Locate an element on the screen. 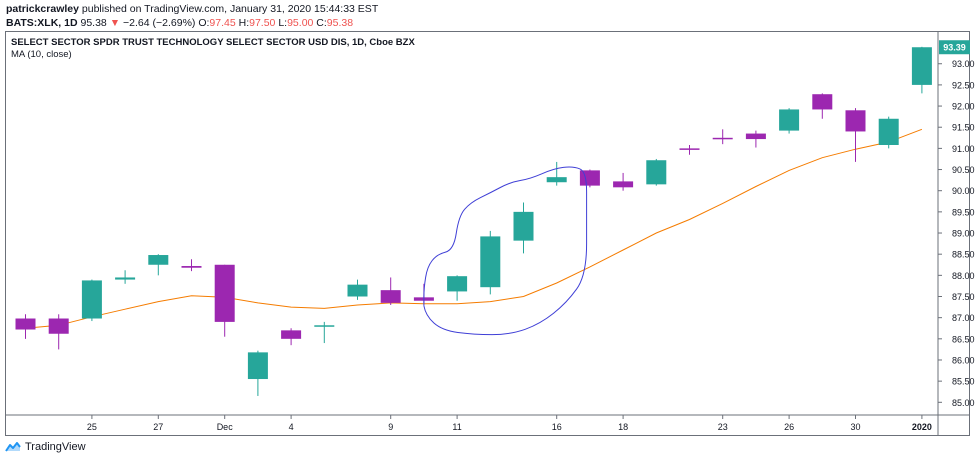  high-value: 97.50 is located at coordinates (262, 23).